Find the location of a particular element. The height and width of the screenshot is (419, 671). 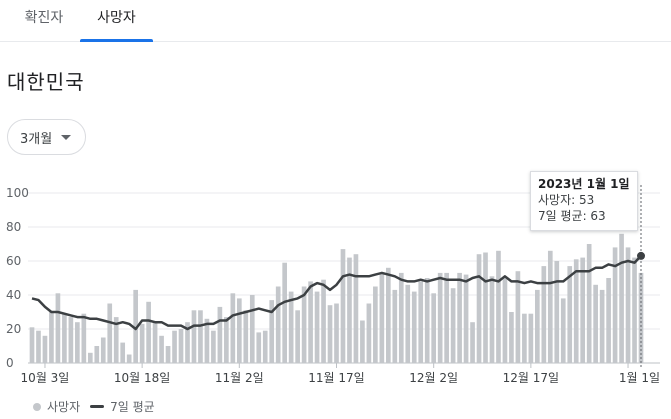

x-tick-label: 1월 1일 is located at coordinates (639, 378).